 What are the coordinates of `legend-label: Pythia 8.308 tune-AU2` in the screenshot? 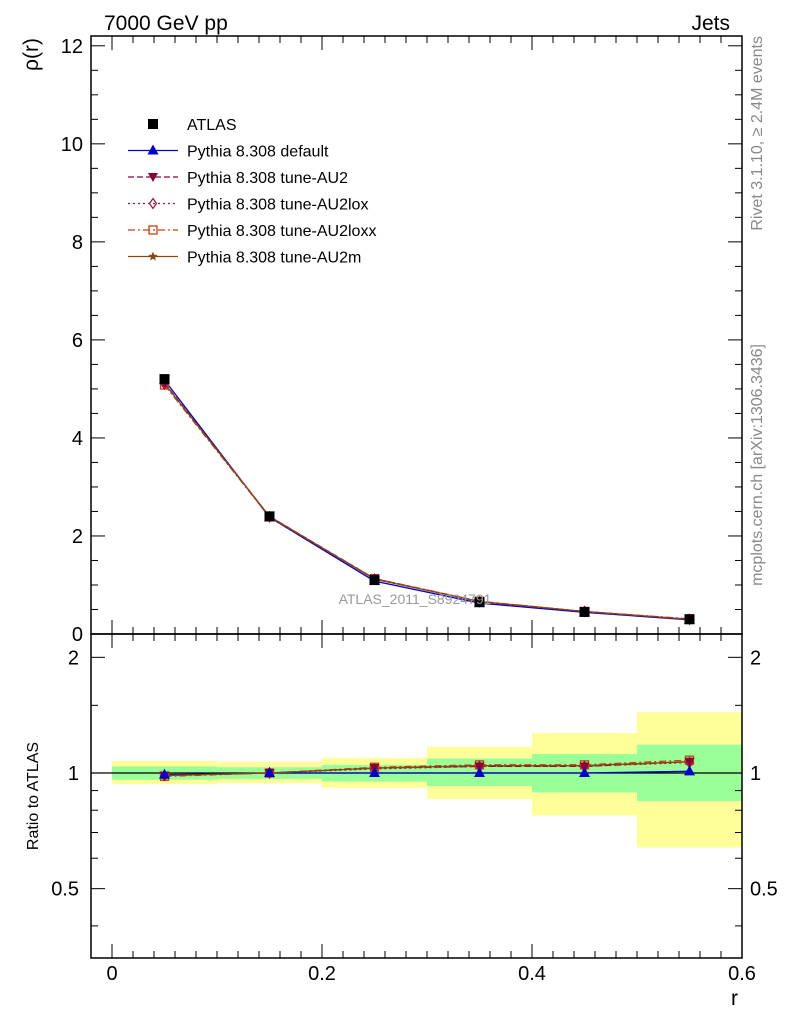 It's located at (267, 178).